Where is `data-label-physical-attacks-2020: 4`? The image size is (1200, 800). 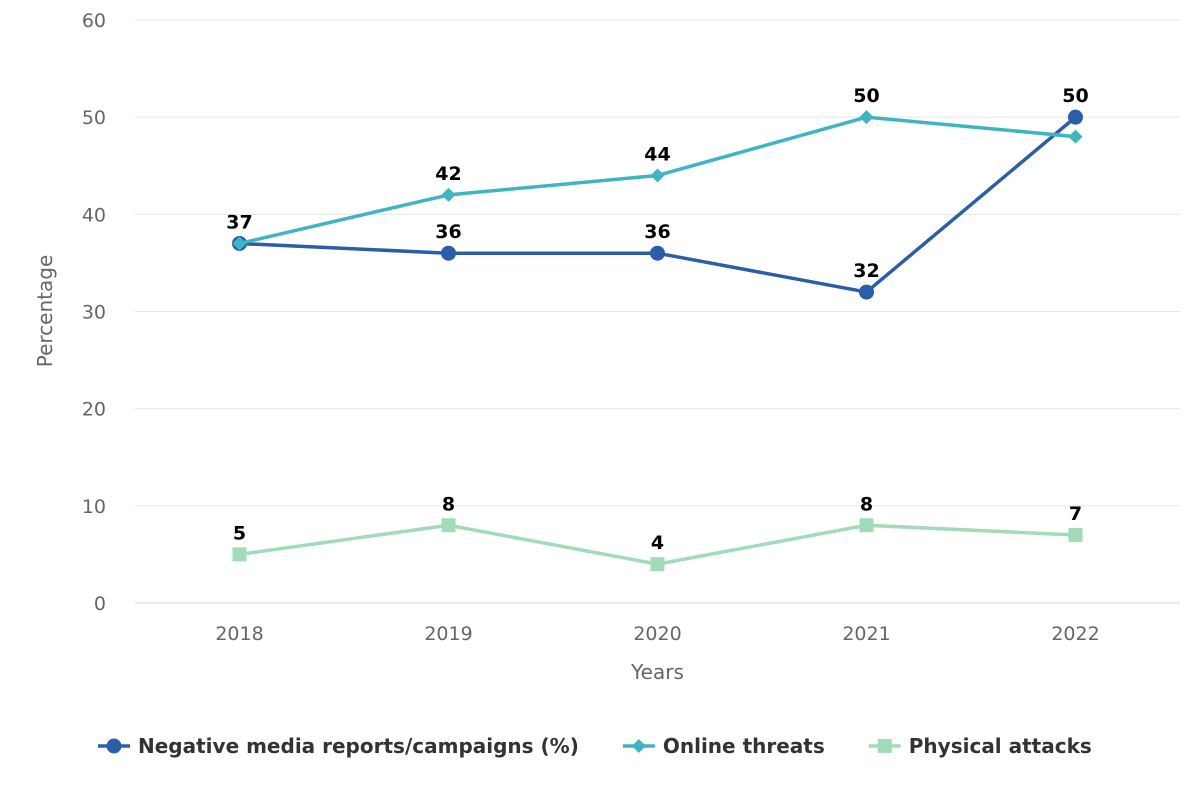
data-label-physical-attacks-2020: 4 is located at coordinates (657, 543).